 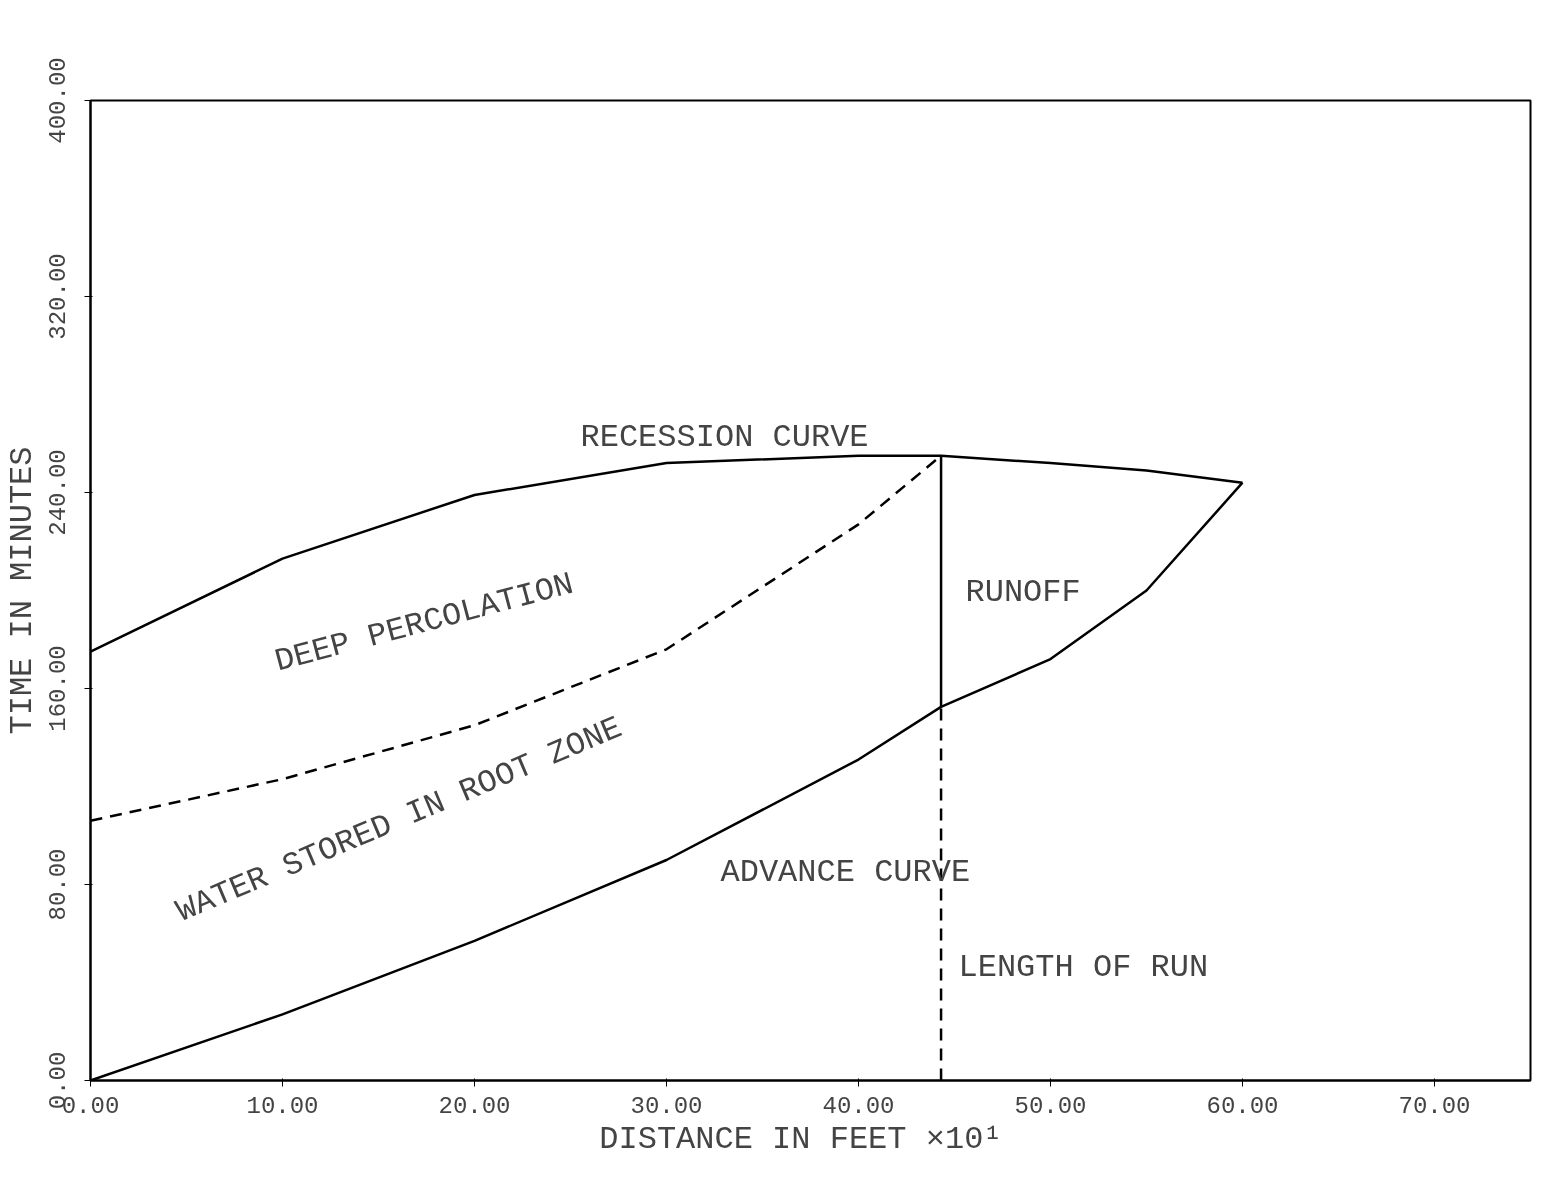 I want to click on x-tick-label: 10.00, so click(x=282, y=1106).